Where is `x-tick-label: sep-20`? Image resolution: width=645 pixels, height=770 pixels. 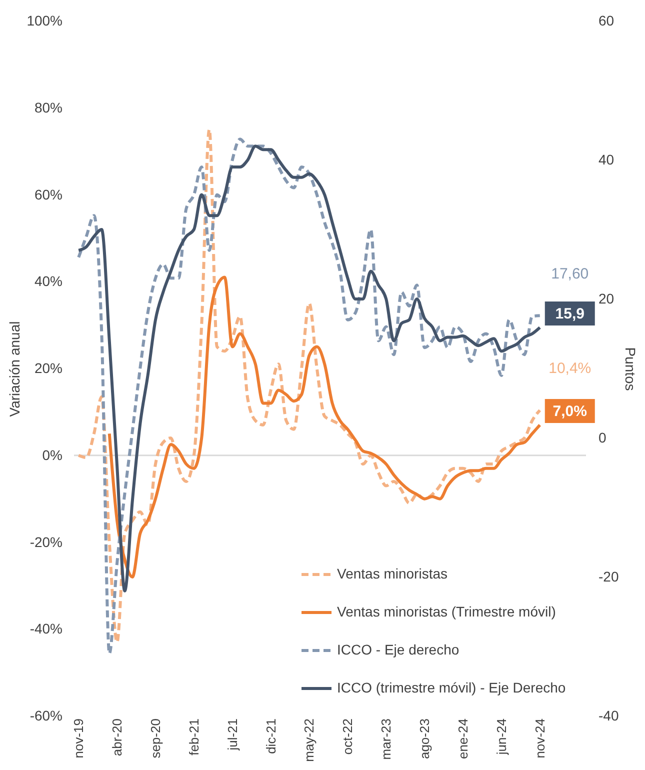
x-tick-label: sep-20 is located at coordinates (155, 738).